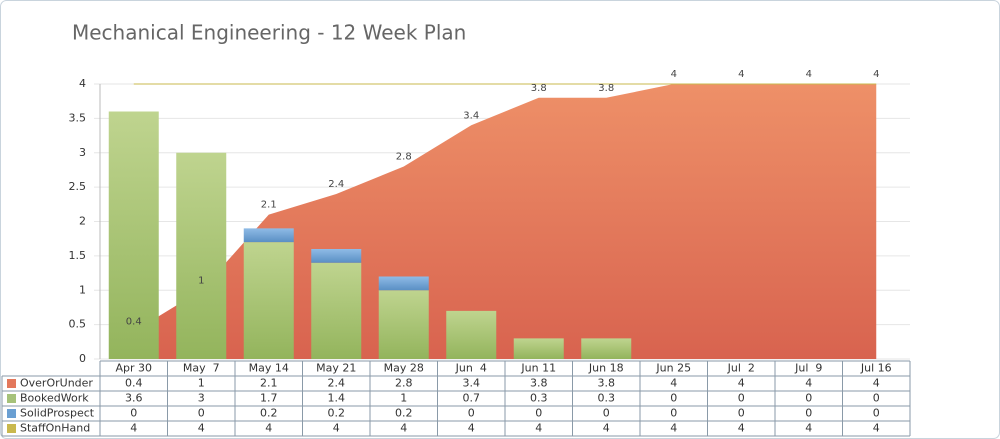 This screenshot has width=1000, height=439. What do you see at coordinates (54, 398) in the screenshot?
I see `legend-label: BookedWork` at bounding box center [54, 398].